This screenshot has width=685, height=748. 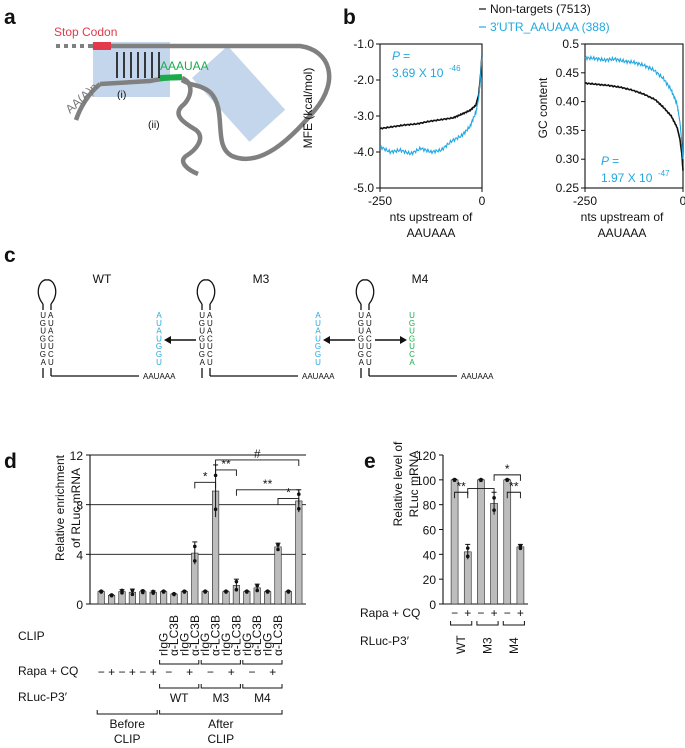 I want to click on after-sign: +, so click(x=272, y=672).